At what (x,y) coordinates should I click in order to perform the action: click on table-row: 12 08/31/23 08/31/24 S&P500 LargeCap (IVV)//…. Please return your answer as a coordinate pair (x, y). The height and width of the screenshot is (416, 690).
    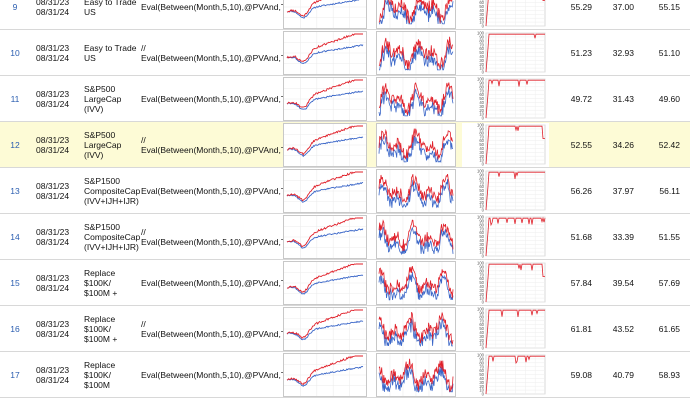
    Looking at the image, I should click on (345, 145).